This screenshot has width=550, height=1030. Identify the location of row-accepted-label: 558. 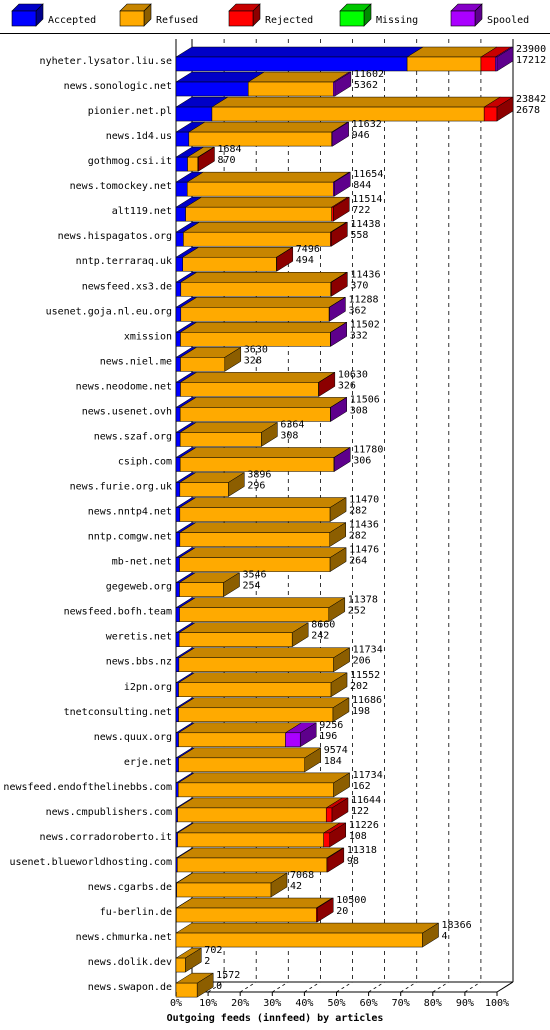
(359, 235).